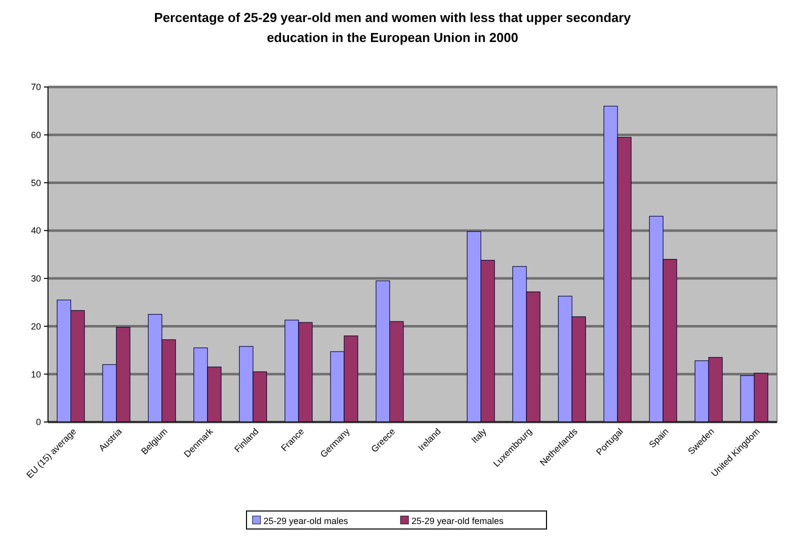 This screenshot has width=785, height=545. I want to click on legend-label: 25-29 year-old males, so click(306, 521).